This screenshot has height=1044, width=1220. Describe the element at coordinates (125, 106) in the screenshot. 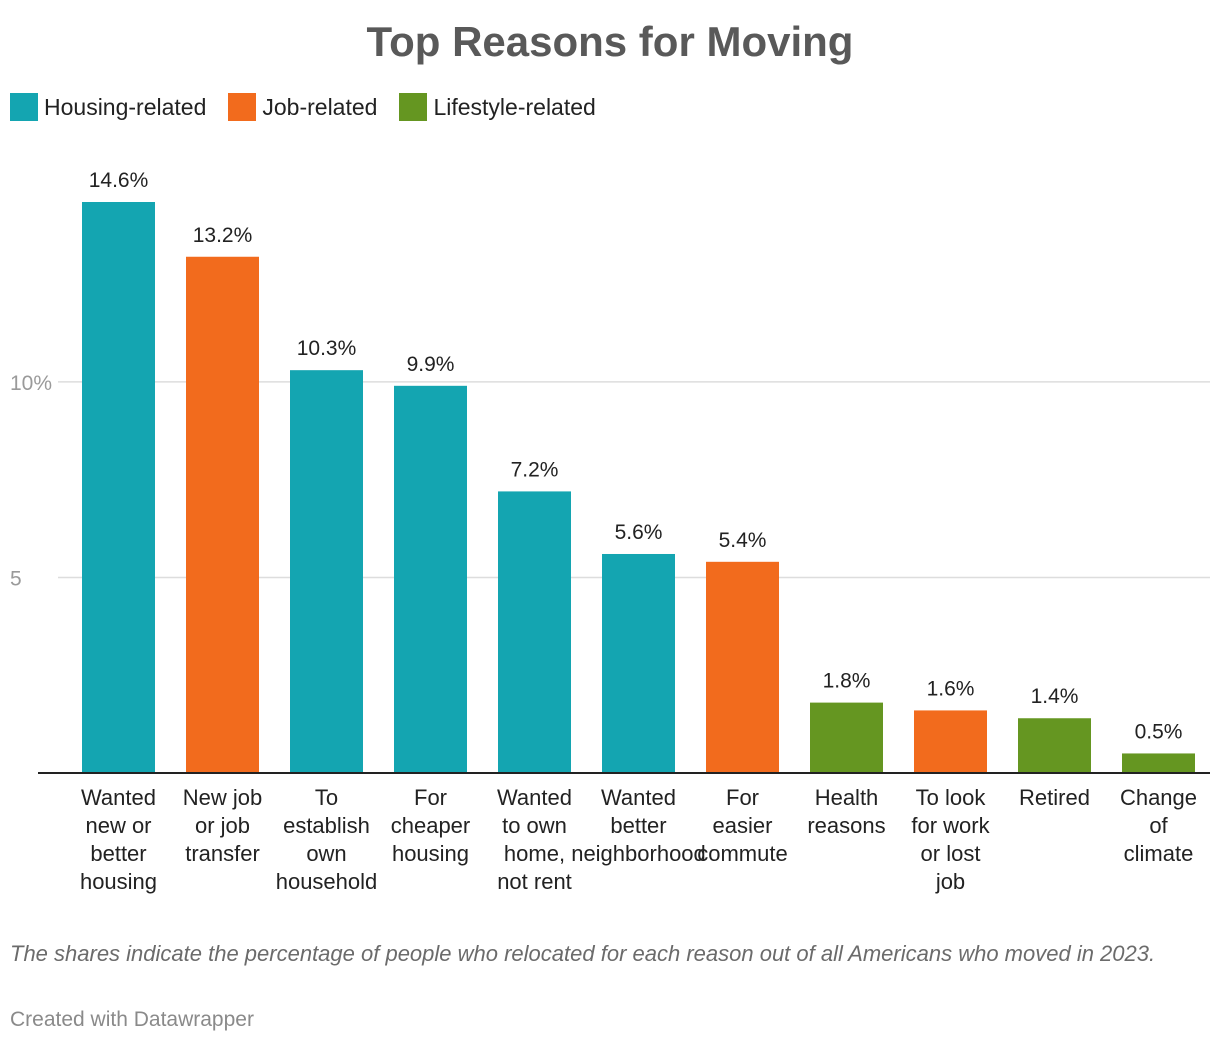

I see `legend-label-housing: Housing-related` at that location.